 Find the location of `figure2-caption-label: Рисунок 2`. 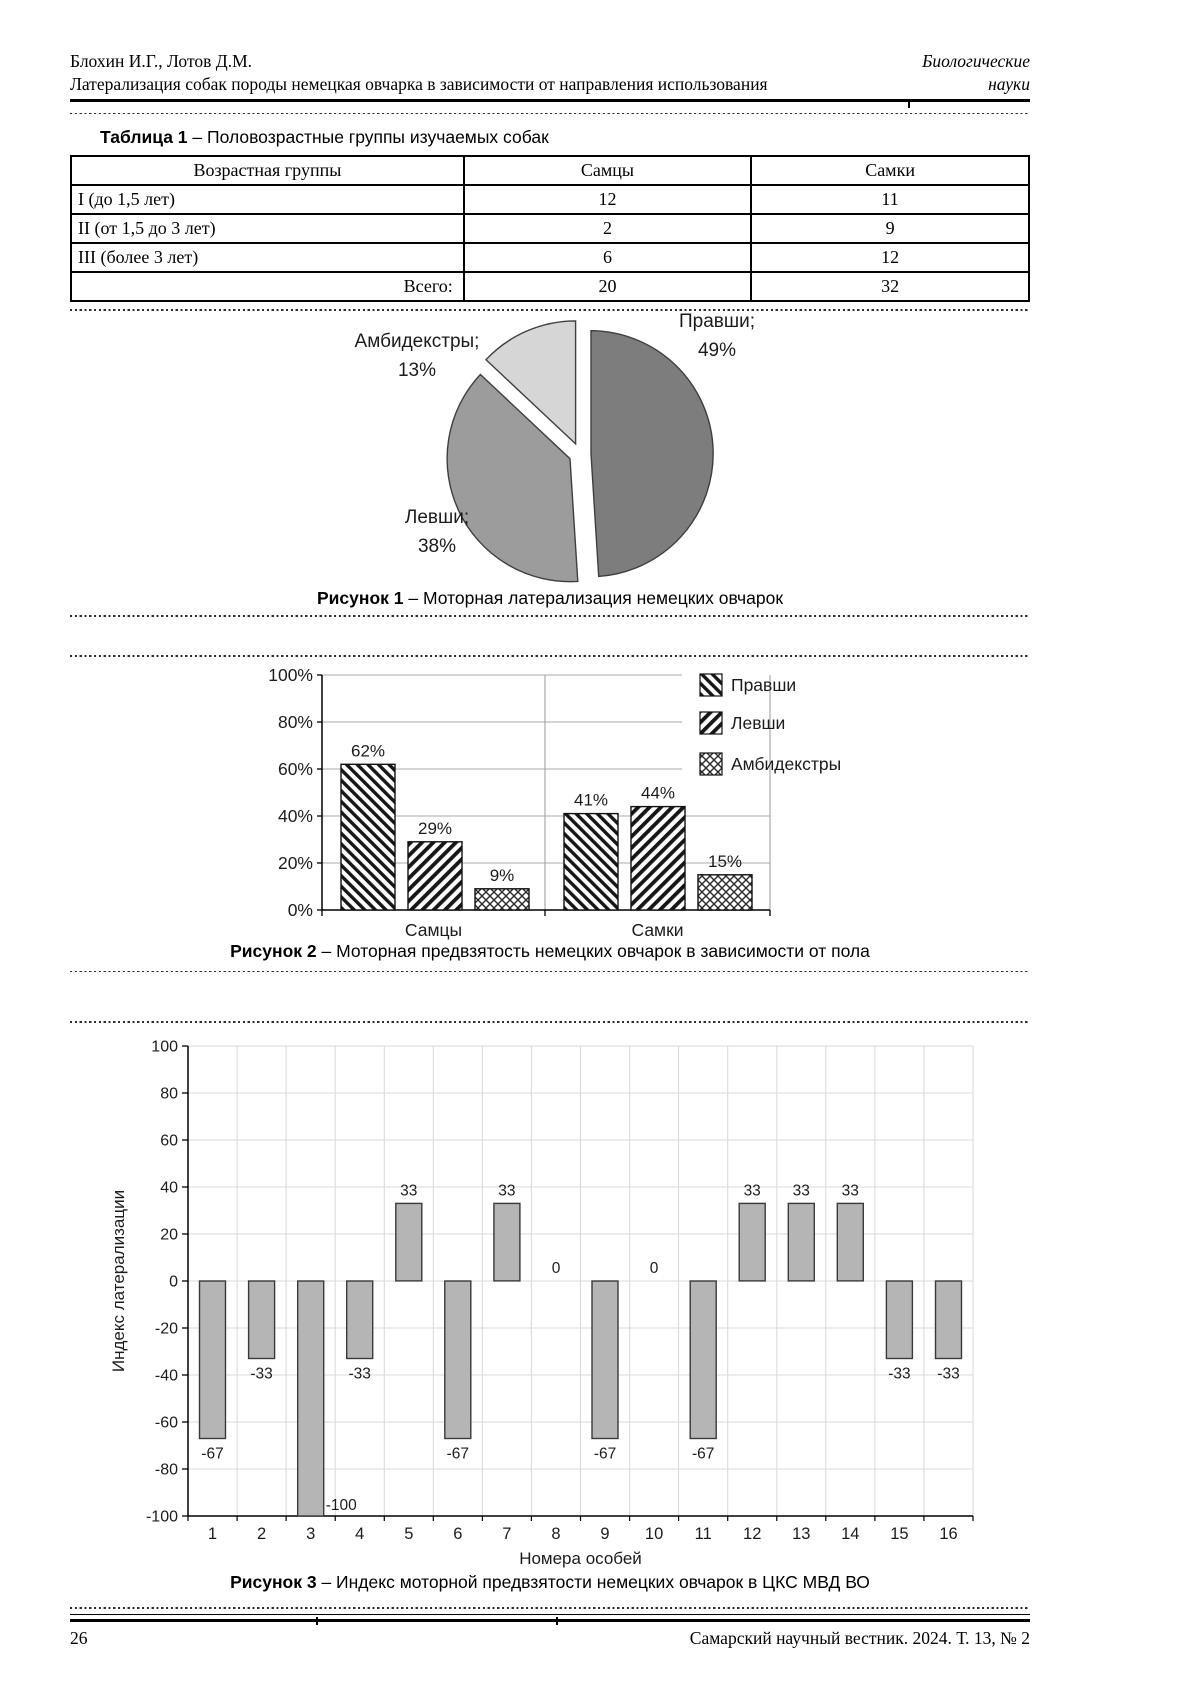

figure2-caption-label: Рисунок 2 is located at coordinates (273, 950).